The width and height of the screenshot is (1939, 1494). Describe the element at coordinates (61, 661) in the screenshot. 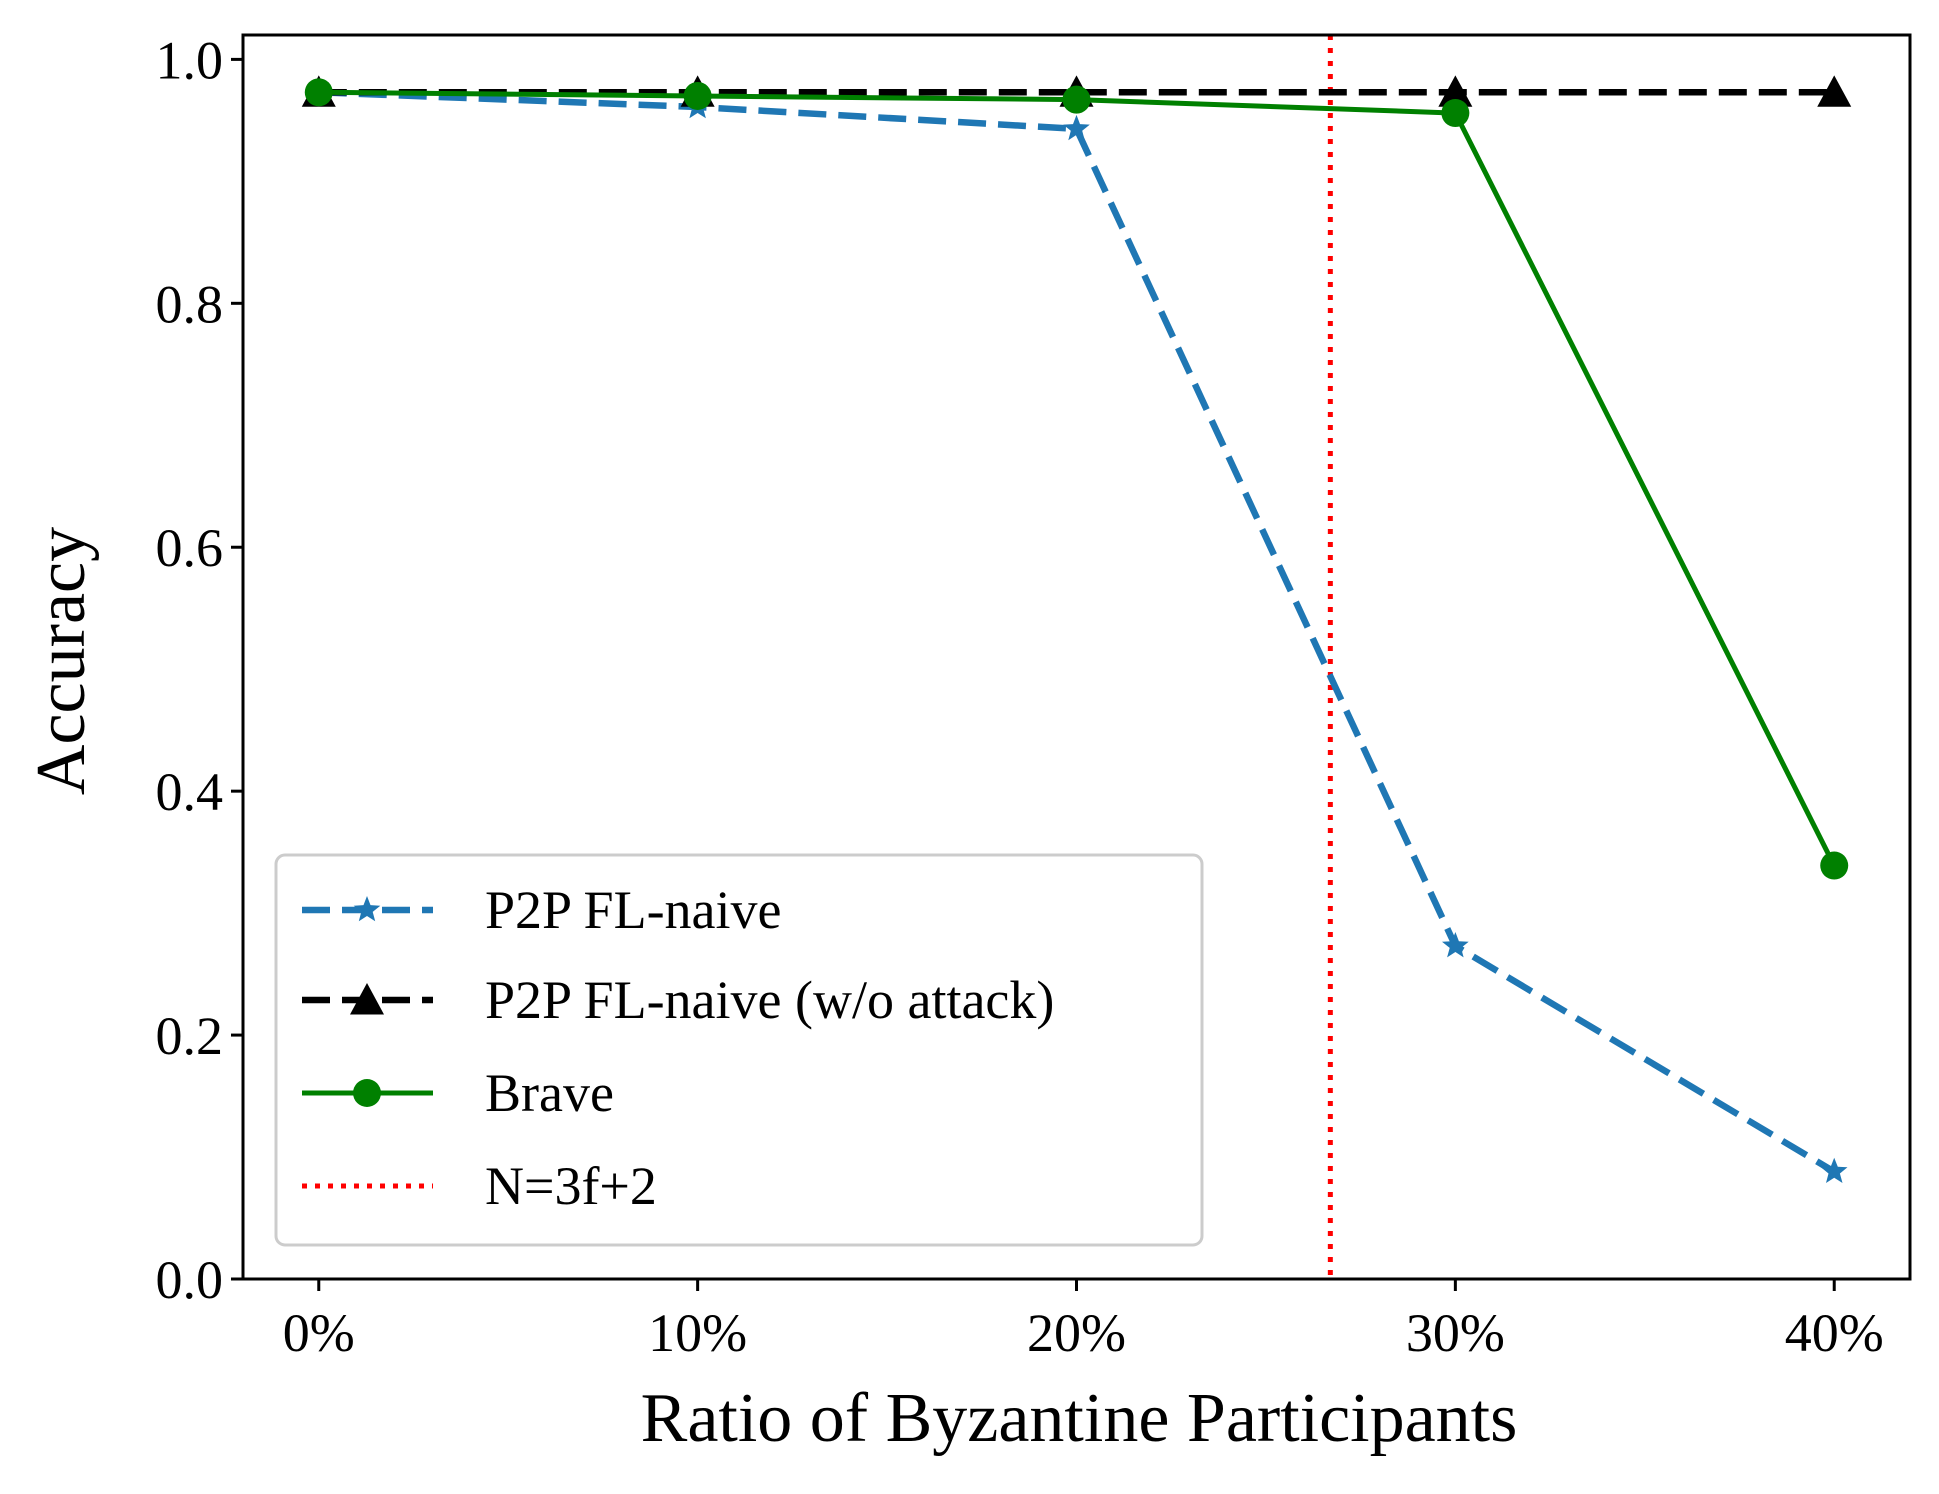

I see `y-axis-label: Accuracy` at that location.